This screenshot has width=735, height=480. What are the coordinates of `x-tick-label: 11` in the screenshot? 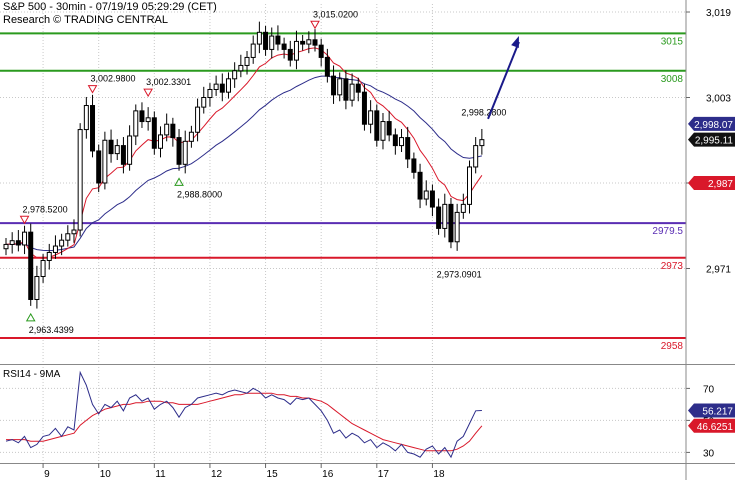 It's located at (160, 474).